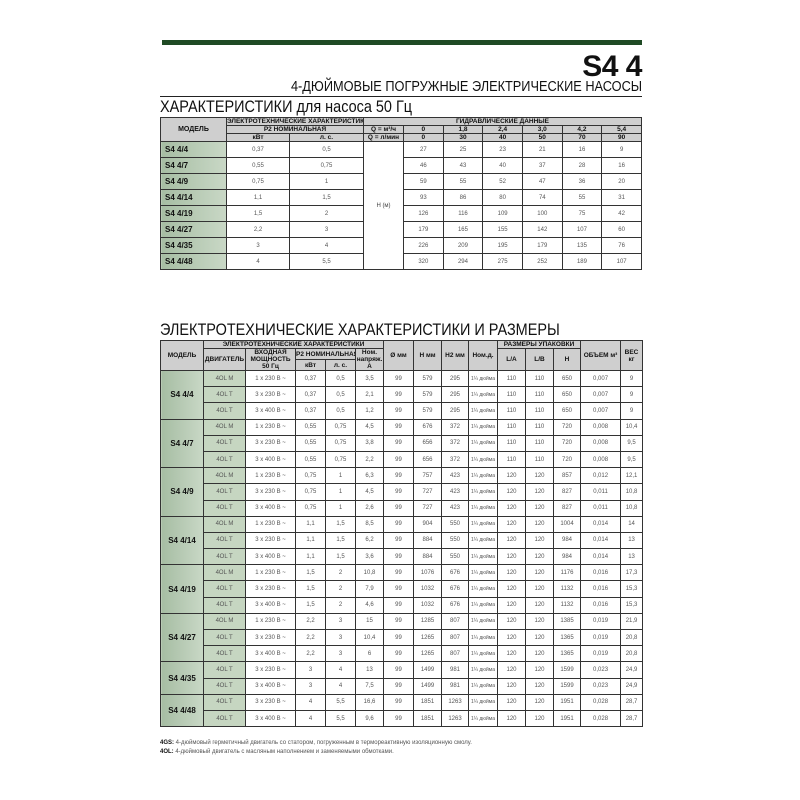 Image resolution: width=800 pixels, height=800 pixels. I want to click on head-value-cell: 116, so click(463, 213).